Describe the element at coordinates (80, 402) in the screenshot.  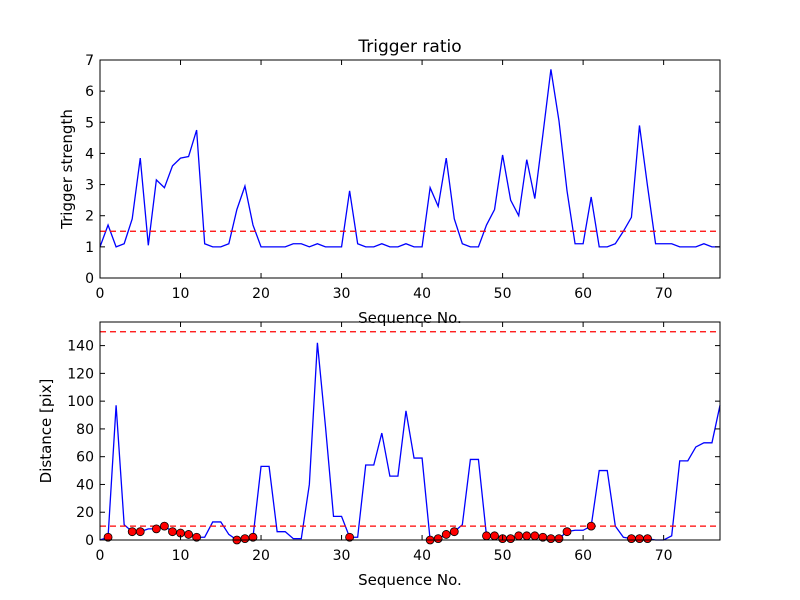
I see `y-tick-label: 100` at that location.